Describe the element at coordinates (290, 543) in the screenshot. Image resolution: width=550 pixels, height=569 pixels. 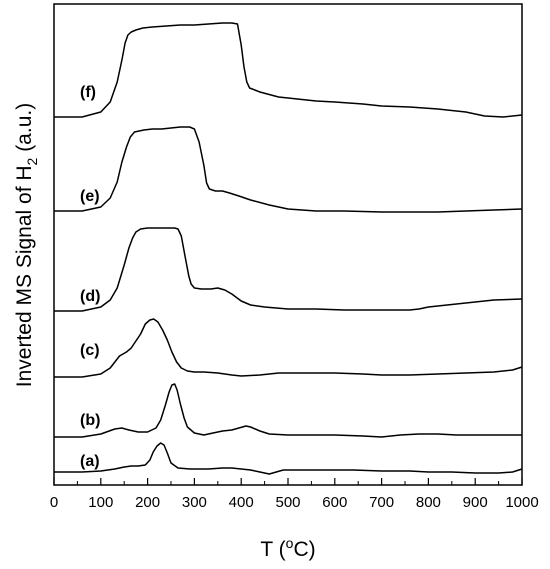
I see `x-axis-title-sup: o` at that location.